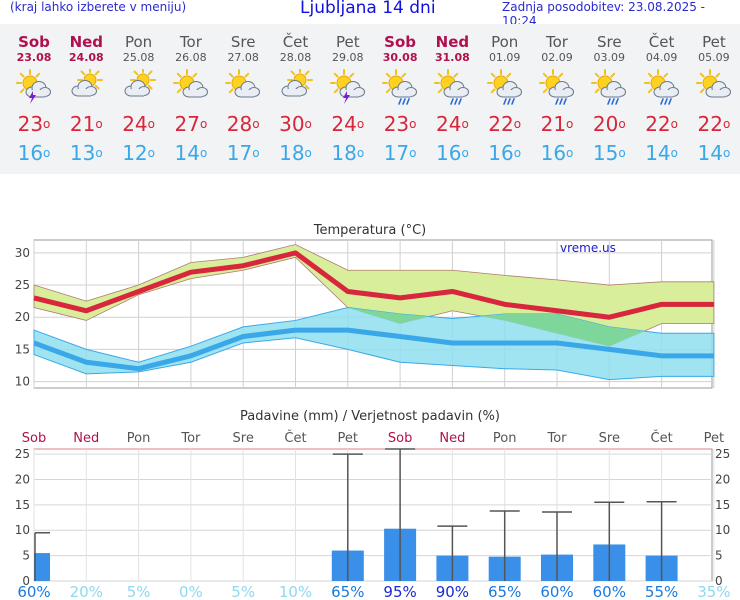  I want to click on precipitation-probability-label: 65%, so click(504, 591).